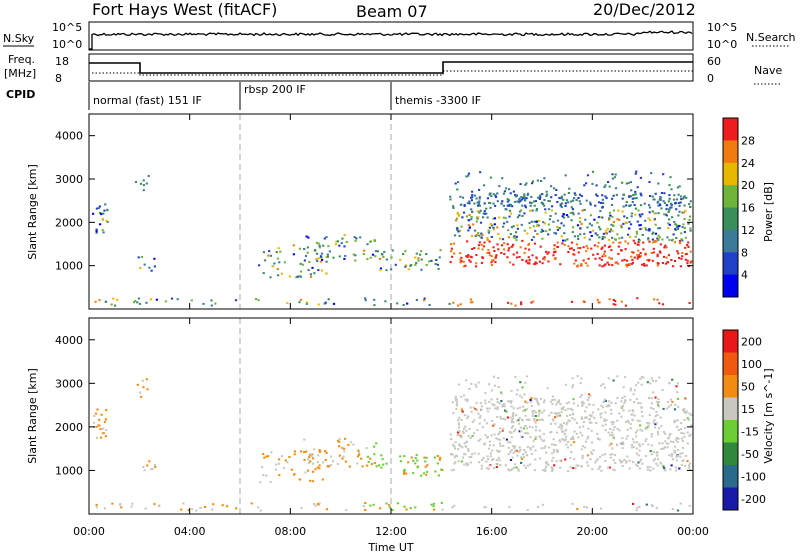 This screenshot has height=558, width=800. Describe the element at coordinates (730, 409) in the screenshot. I see `colorbar-segment` at that location.